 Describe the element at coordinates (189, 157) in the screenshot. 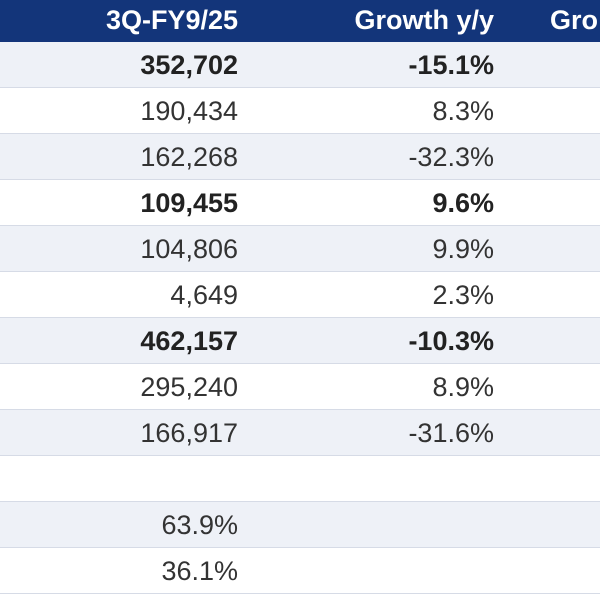

I see `value-cell: 162,268` at that location.